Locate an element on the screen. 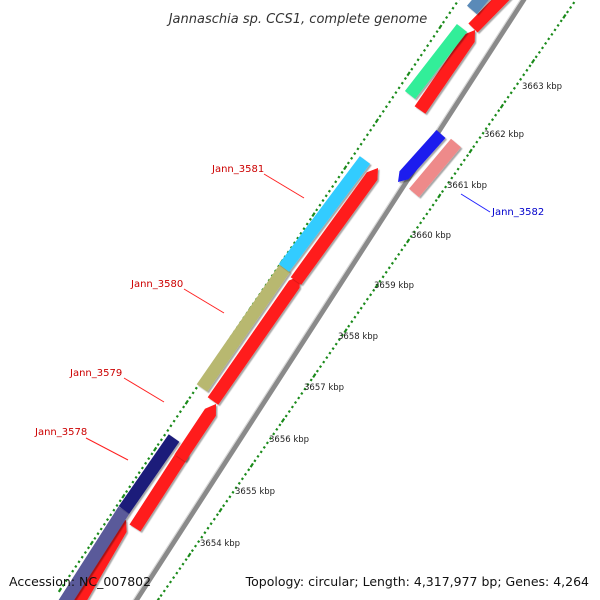 Image resolution: width=600 pixels, height=600 pixels. accession-text: Accession: NC_007802 is located at coordinates (80, 581).